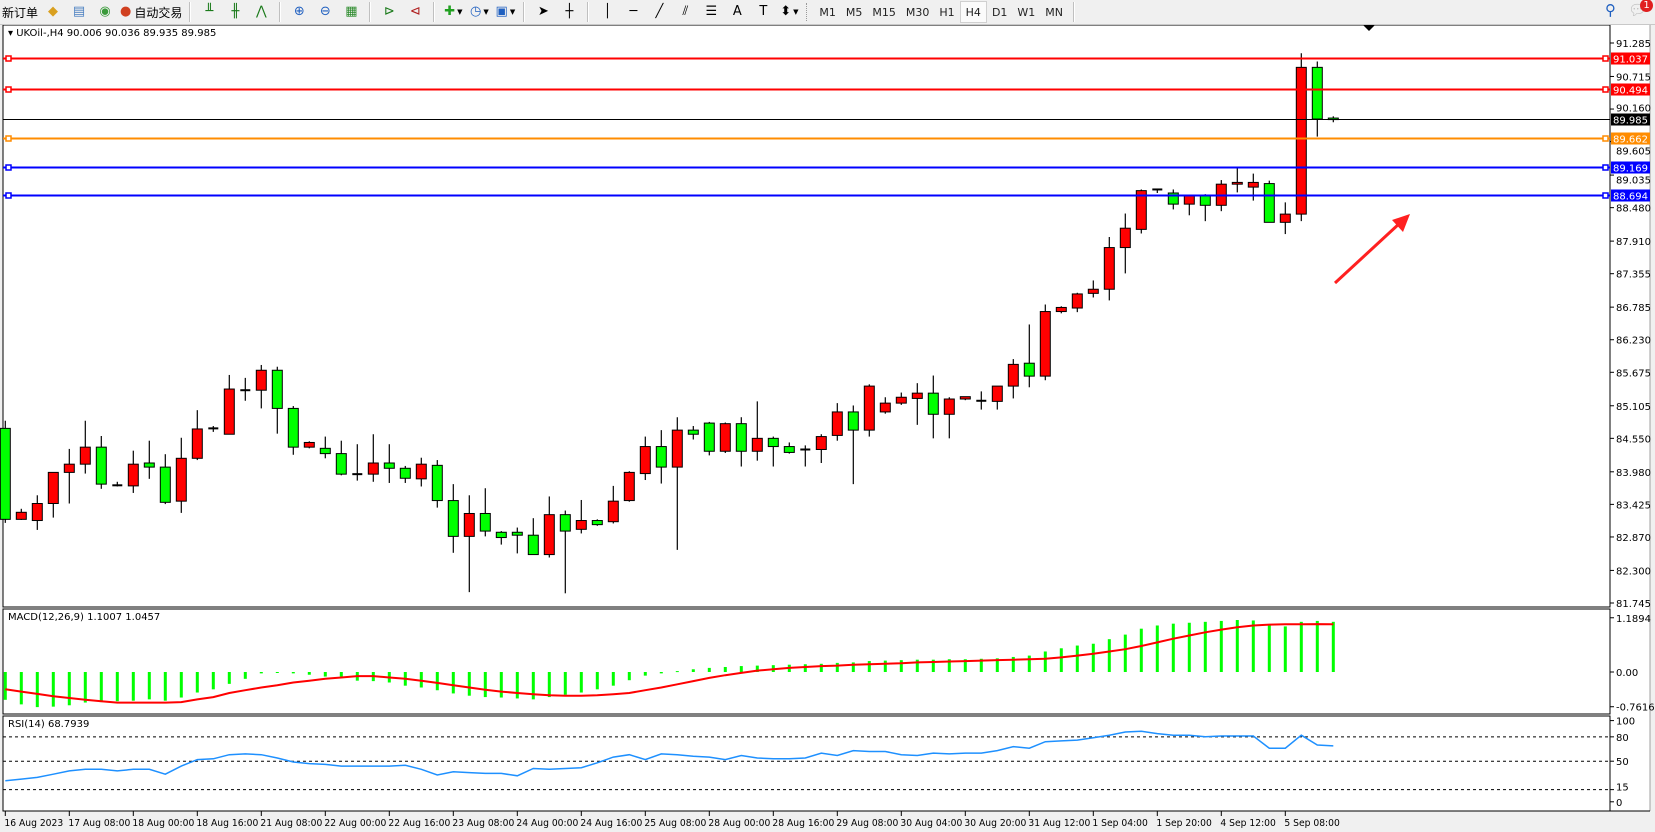 This screenshot has width=1655, height=832. Describe the element at coordinates (607, 11) in the screenshot. I see `vertical-line-icon: │` at that location.